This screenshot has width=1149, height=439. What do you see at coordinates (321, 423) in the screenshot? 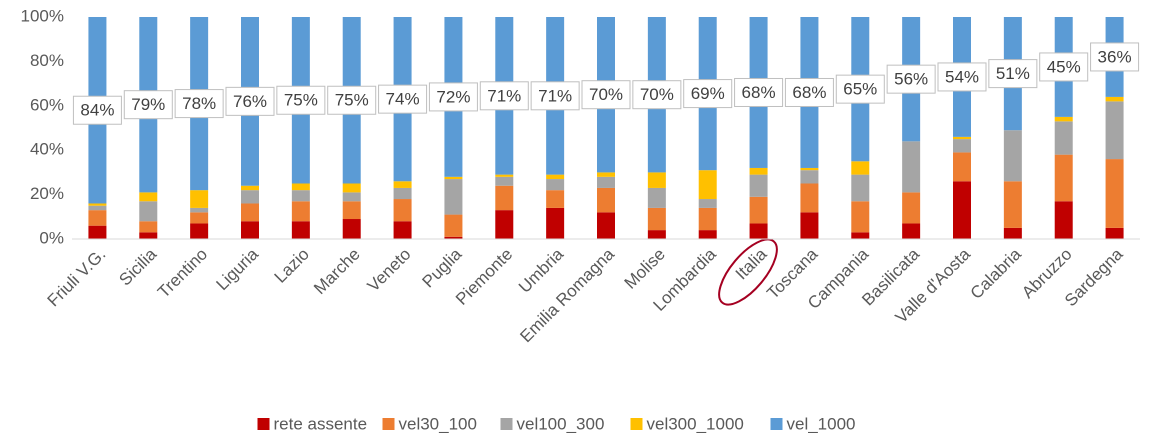
I see `legend-label: rete assente` at bounding box center [321, 423].